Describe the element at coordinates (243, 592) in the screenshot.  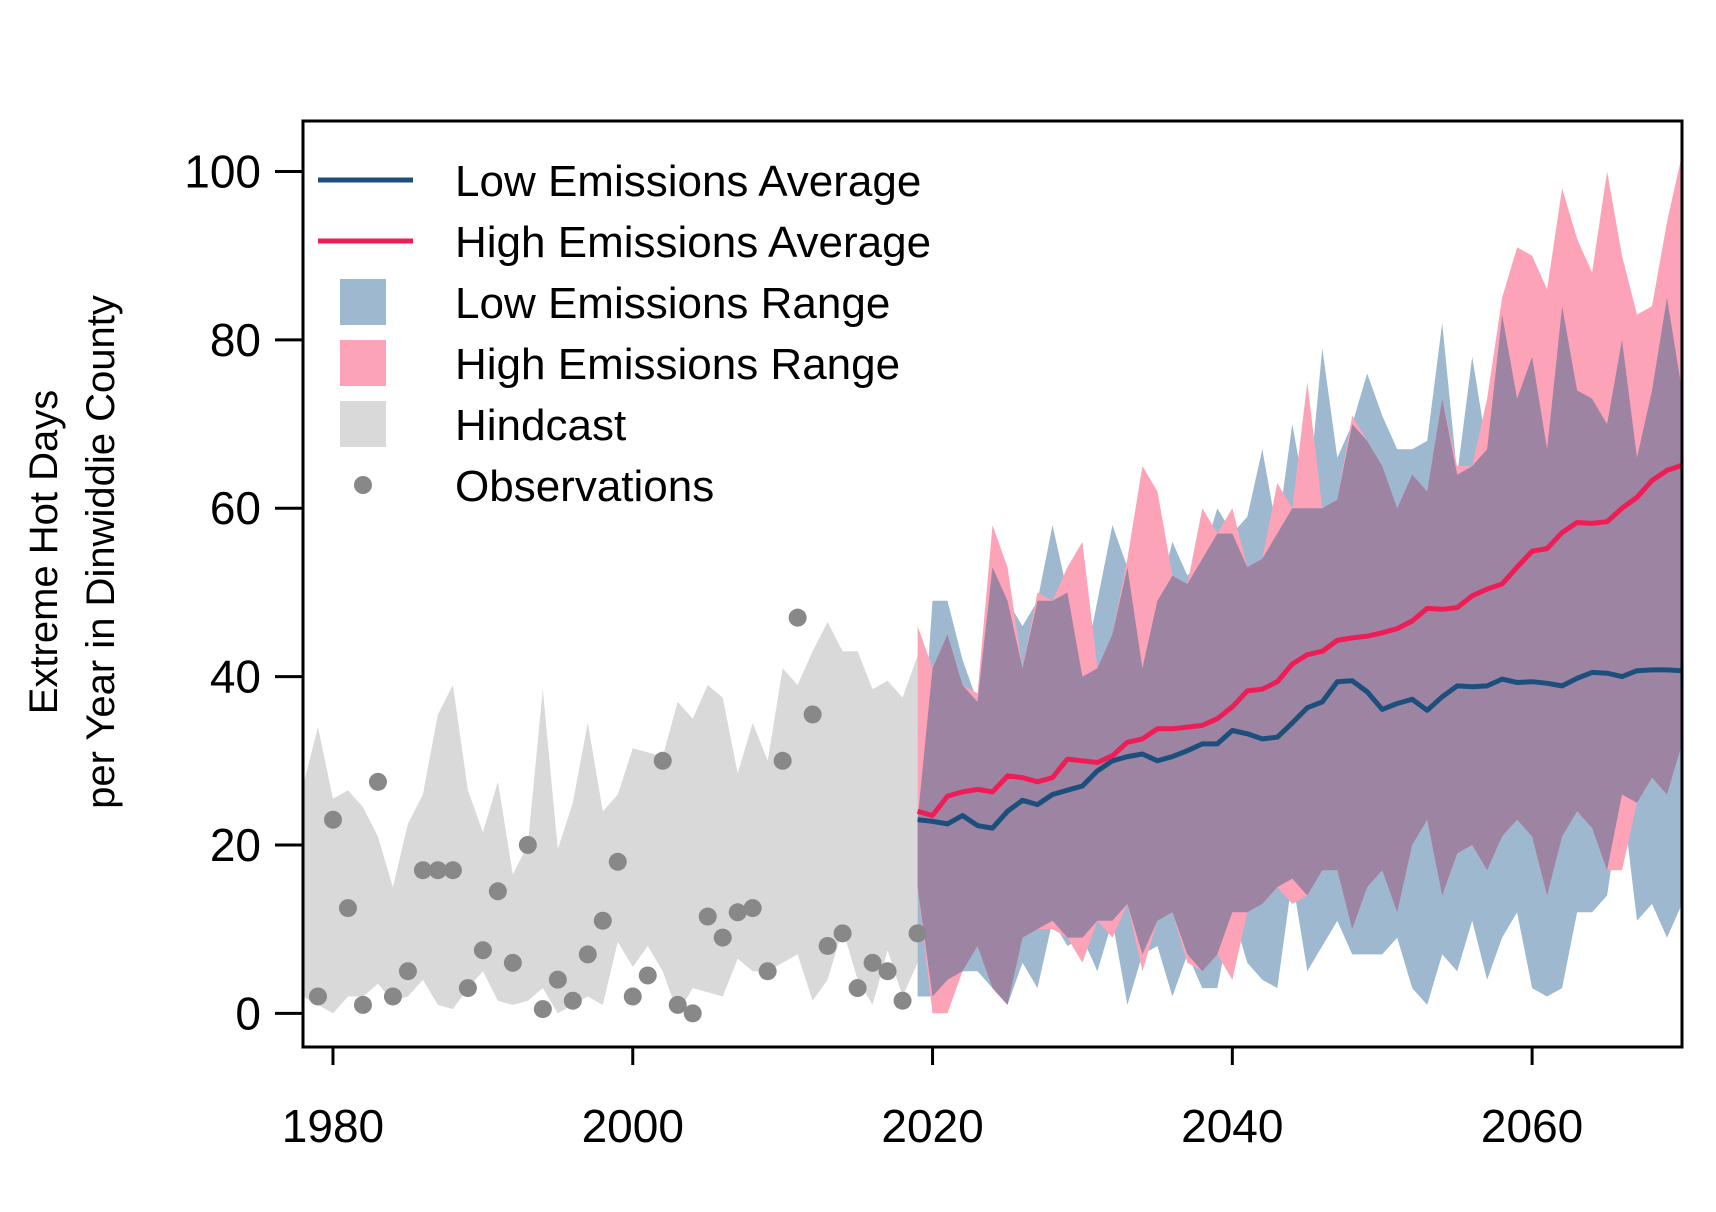
I see `y-axis: 0 20 40 60 80 100` at that location.